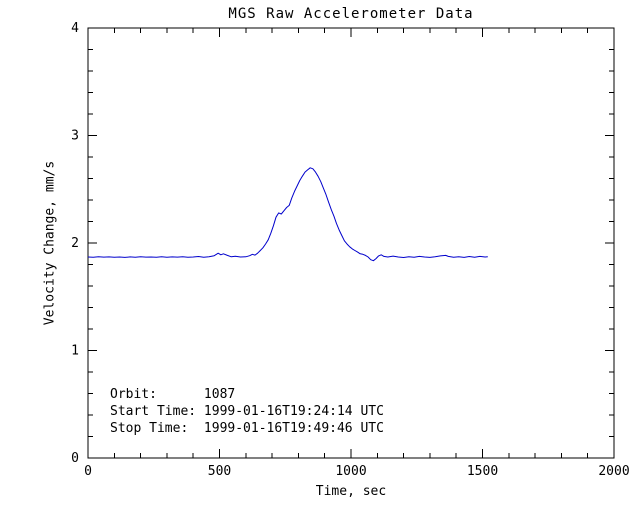  What do you see at coordinates (75, 28) in the screenshot?
I see `y-tick-label: 4` at bounding box center [75, 28].